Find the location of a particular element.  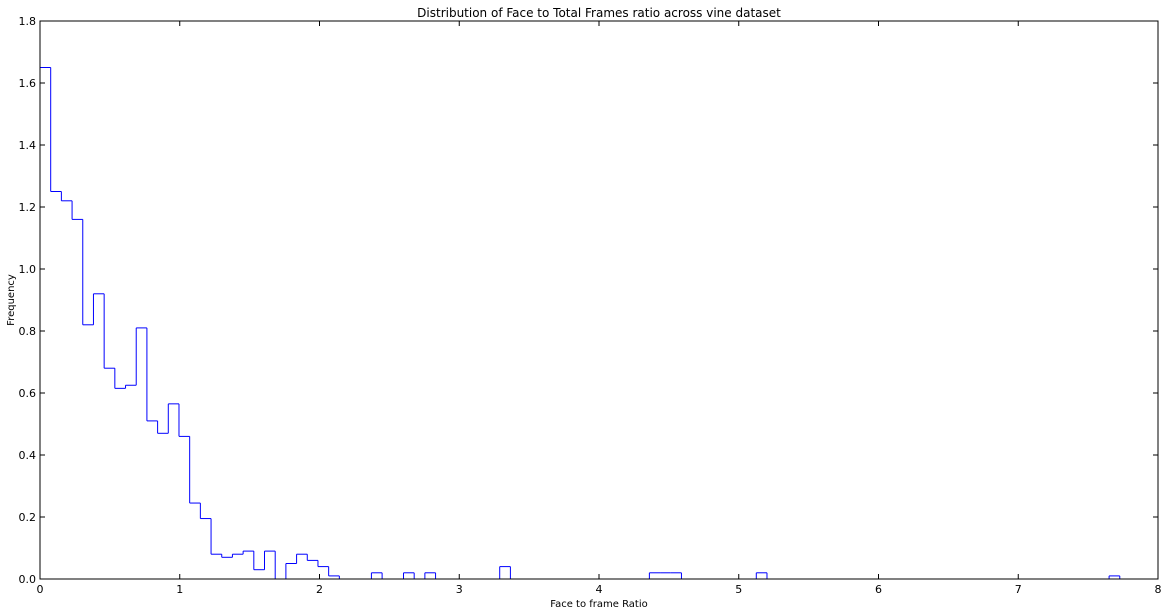

y-tick-label: 0.8 is located at coordinates (28, 331).